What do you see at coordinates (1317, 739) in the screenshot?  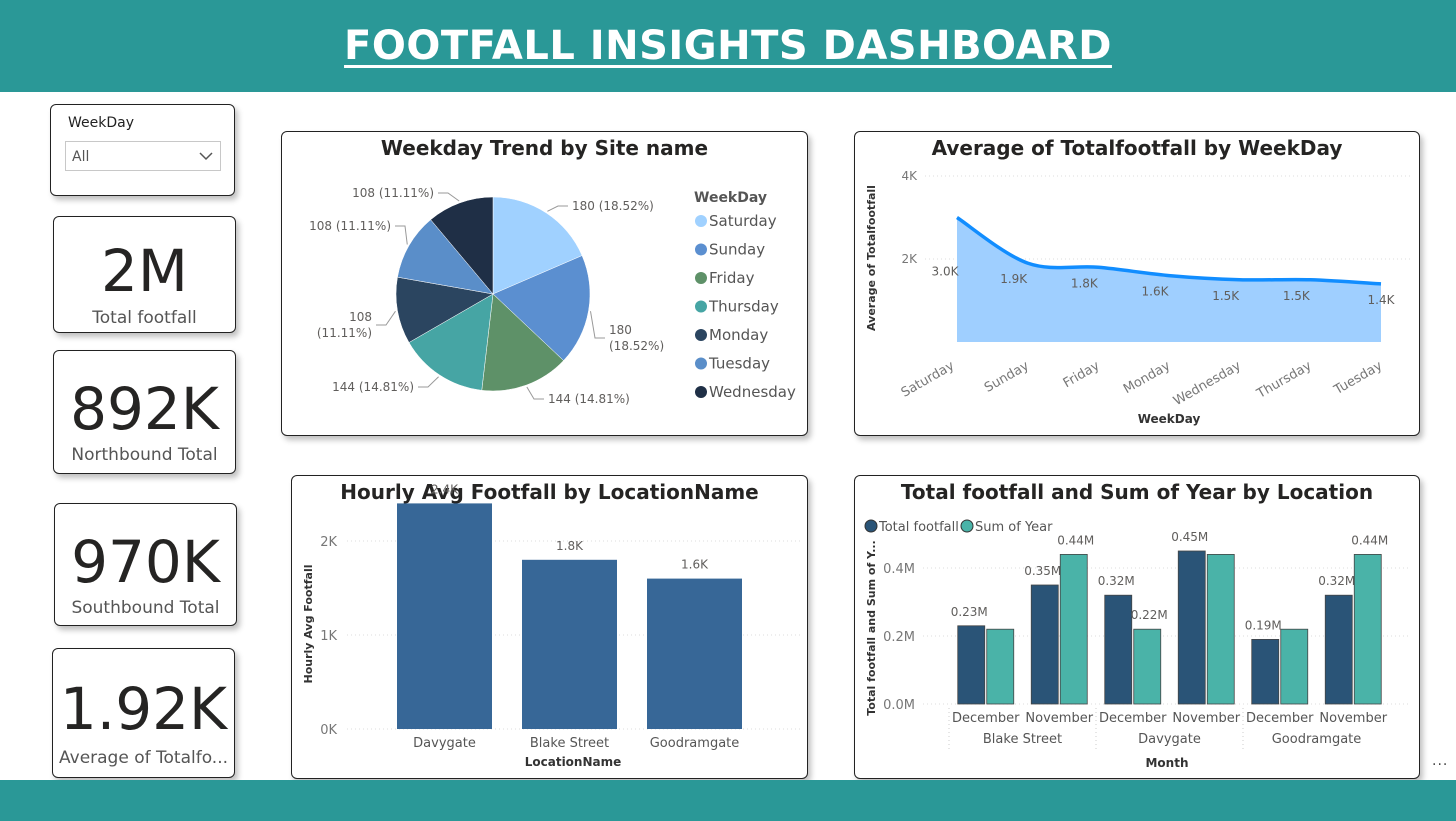 I see `x-group-label: Goodramgate` at bounding box center [1317, 739].